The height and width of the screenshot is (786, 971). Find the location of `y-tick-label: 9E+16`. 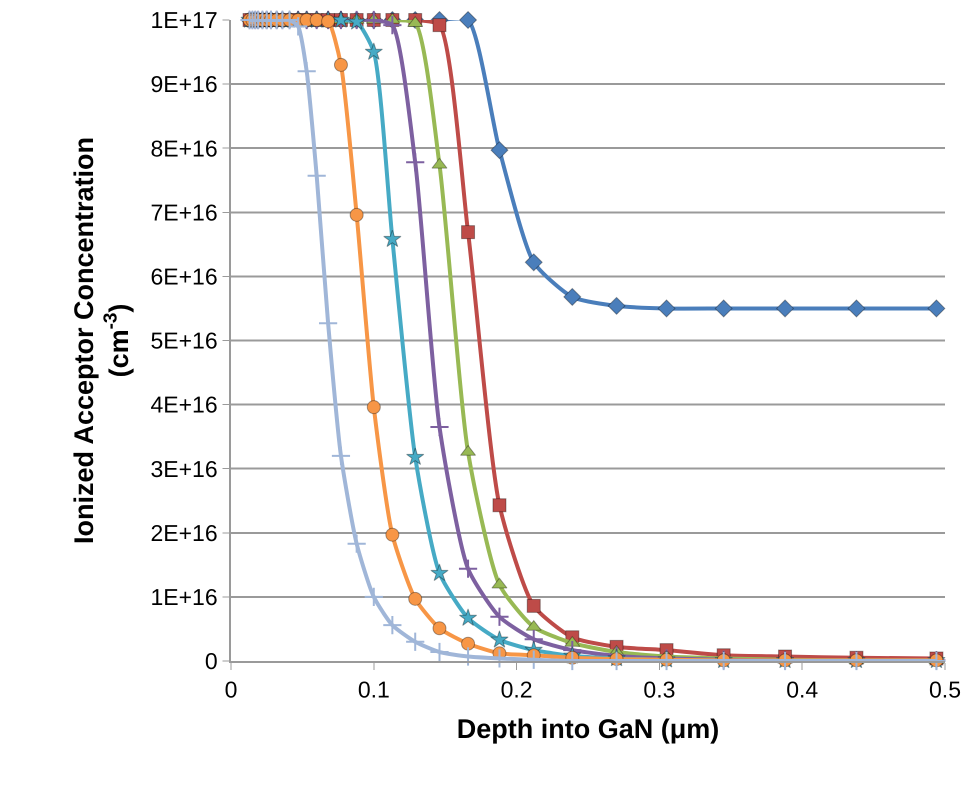

y-tick-label: 9E+16 is located at coordinates (184, 84).